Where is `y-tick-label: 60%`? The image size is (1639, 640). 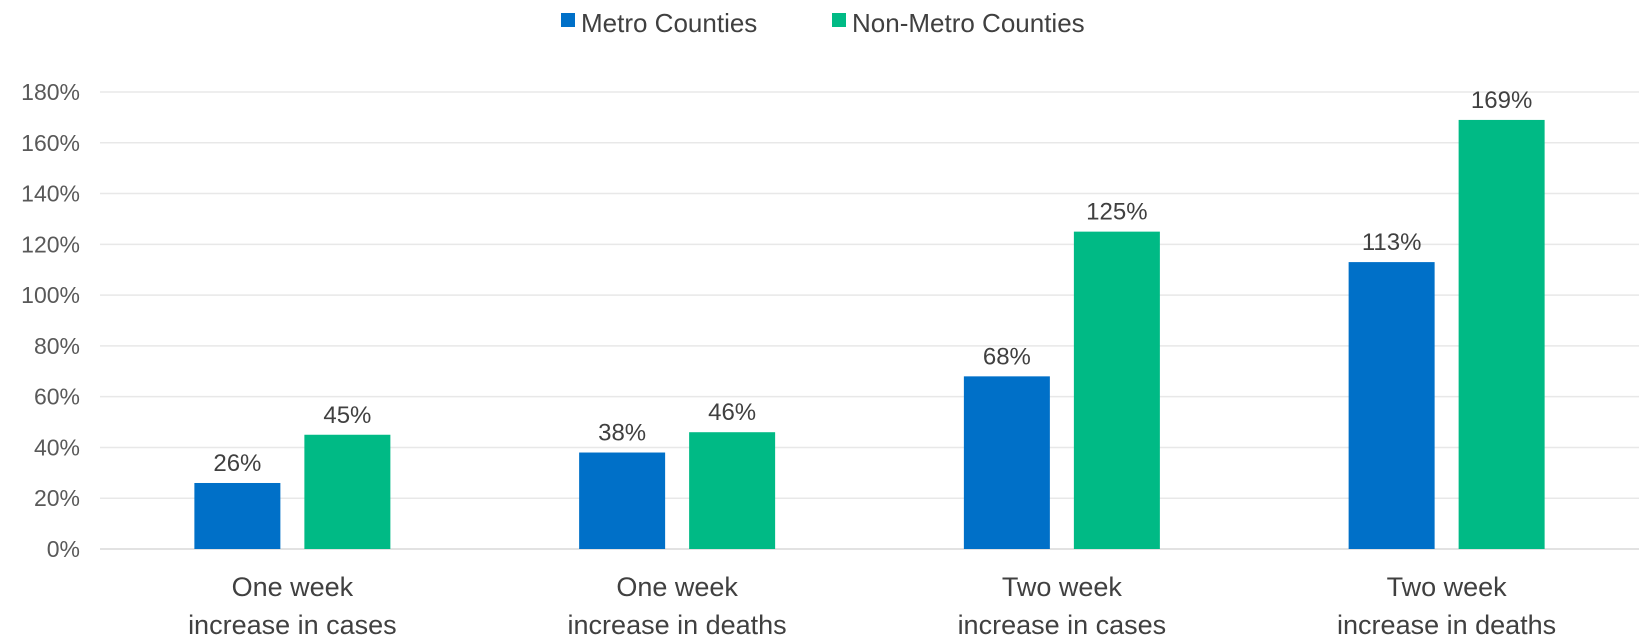 y-tick-label: 60% is located at coordinates (57, 397).